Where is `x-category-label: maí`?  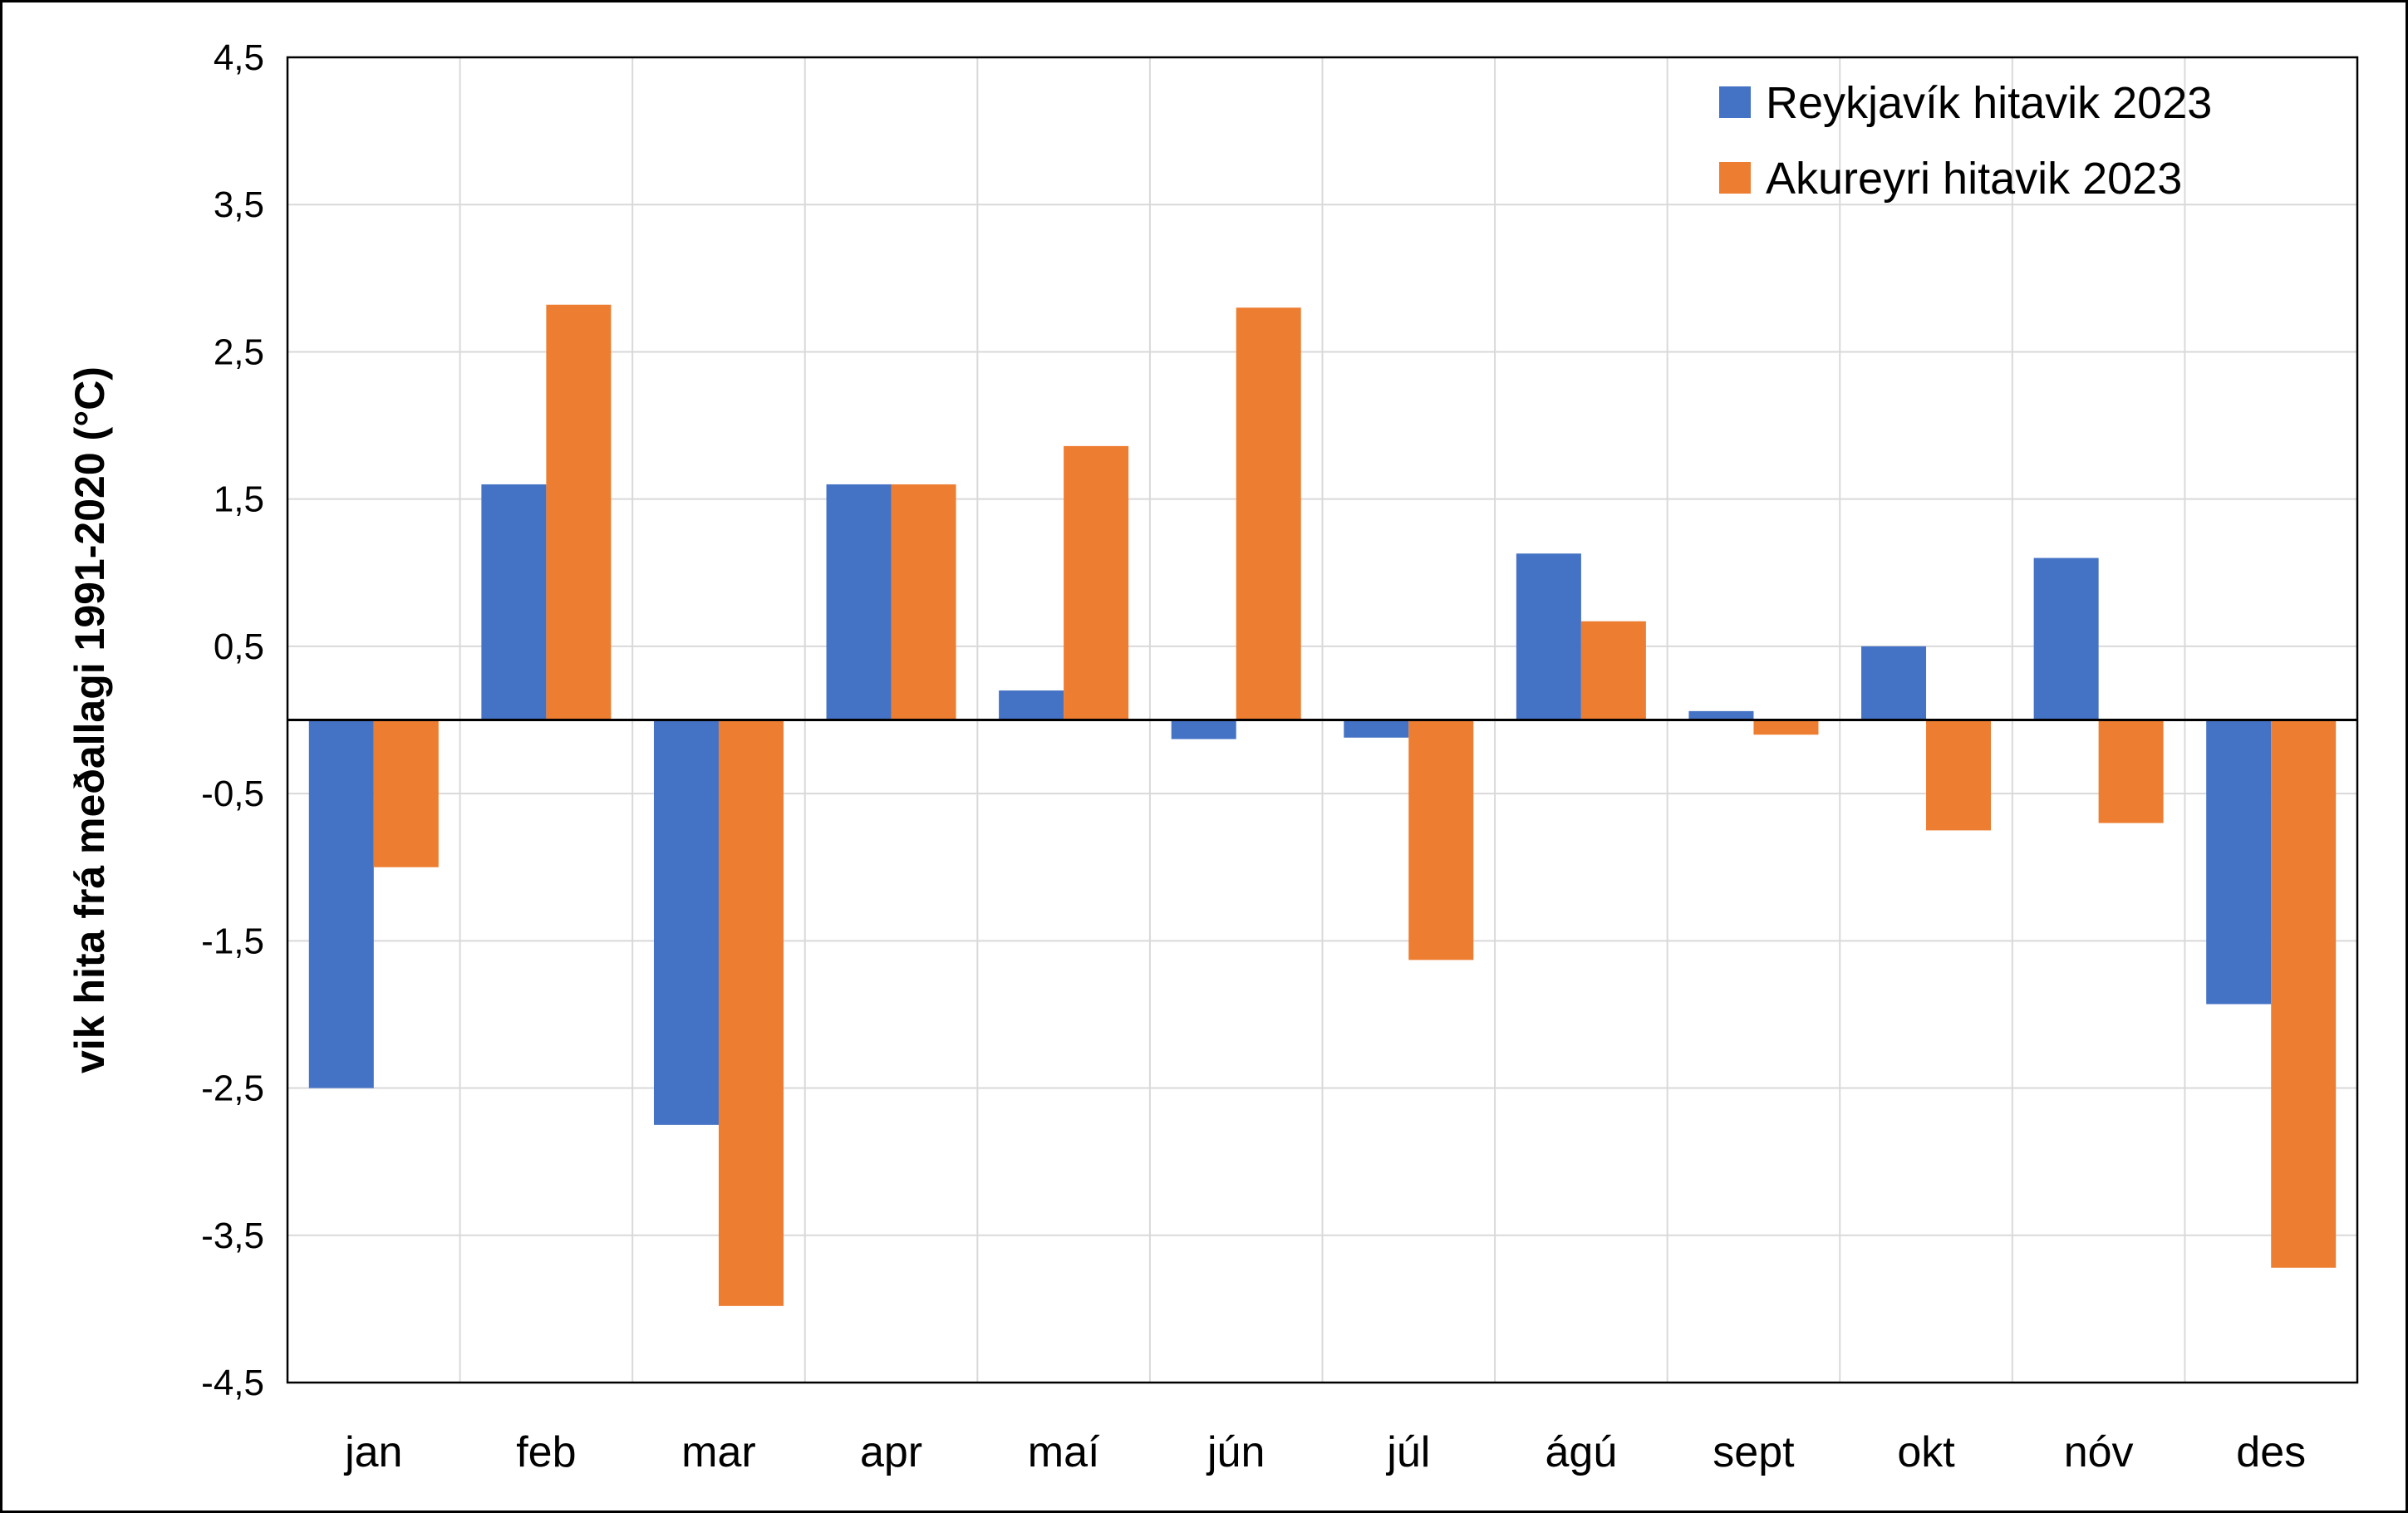
x-category-label: maí is located at coordinates (1064, 1452).